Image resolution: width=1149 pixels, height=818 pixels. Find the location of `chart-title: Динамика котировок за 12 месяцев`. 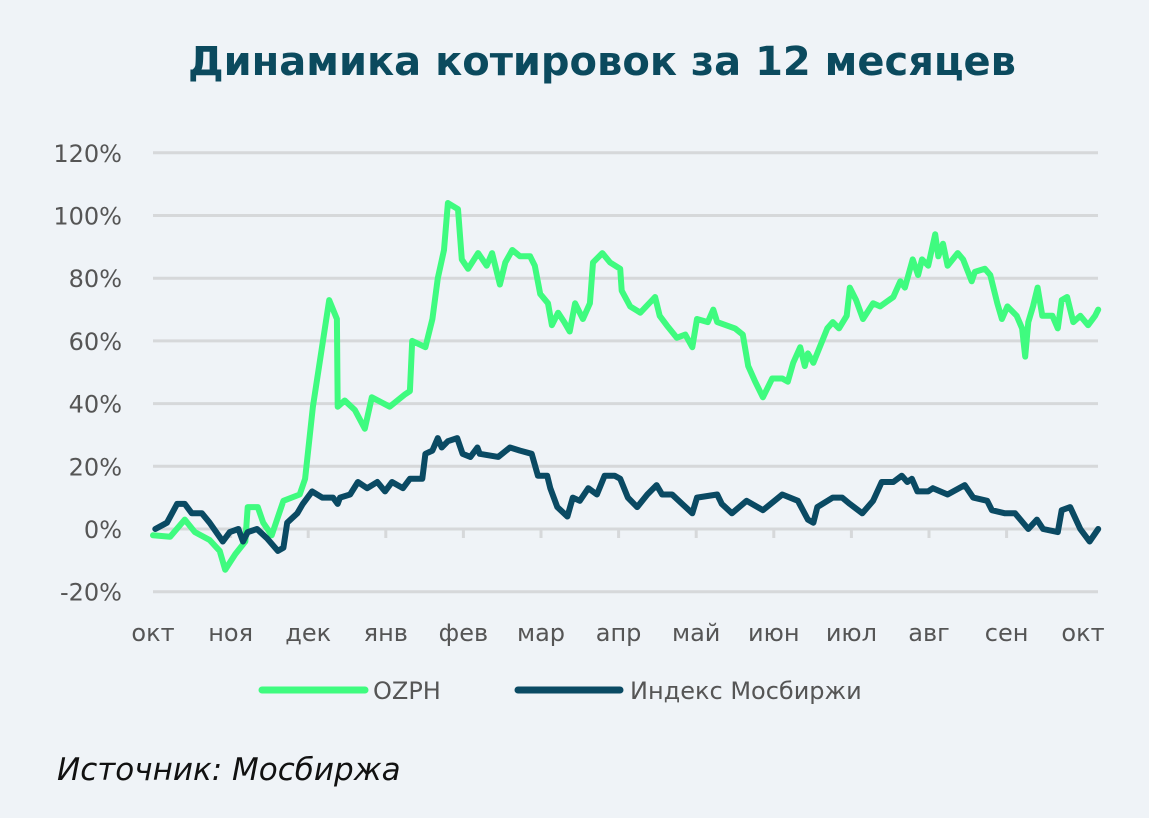

chart-title: Динамика котировок за 12 месяцев is located at coordinates (602, 62).